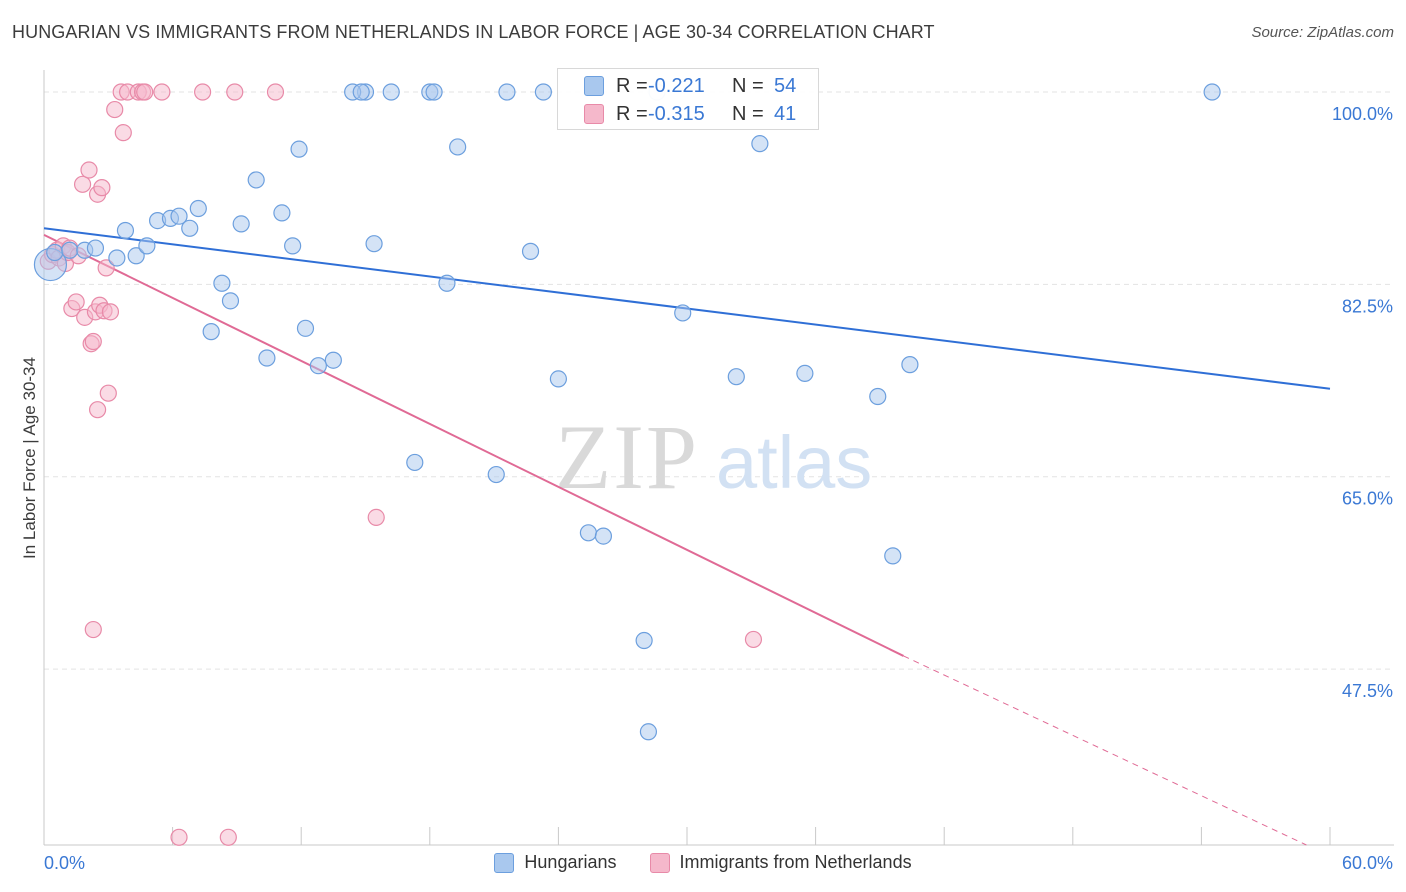 The height and width of the screenshot is (892, 1406). I want to click on stats-swatch-netherlands, so click(594, 114).